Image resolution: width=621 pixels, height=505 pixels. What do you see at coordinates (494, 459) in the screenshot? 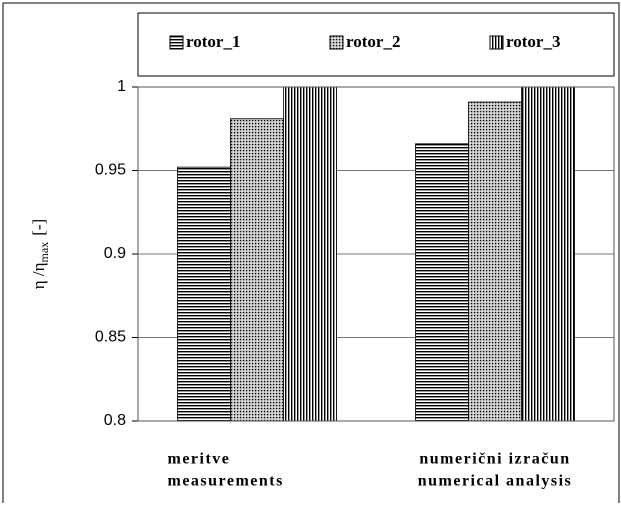
I see `x-tick-label: numerični izračun` at bounding box center [494, 459].